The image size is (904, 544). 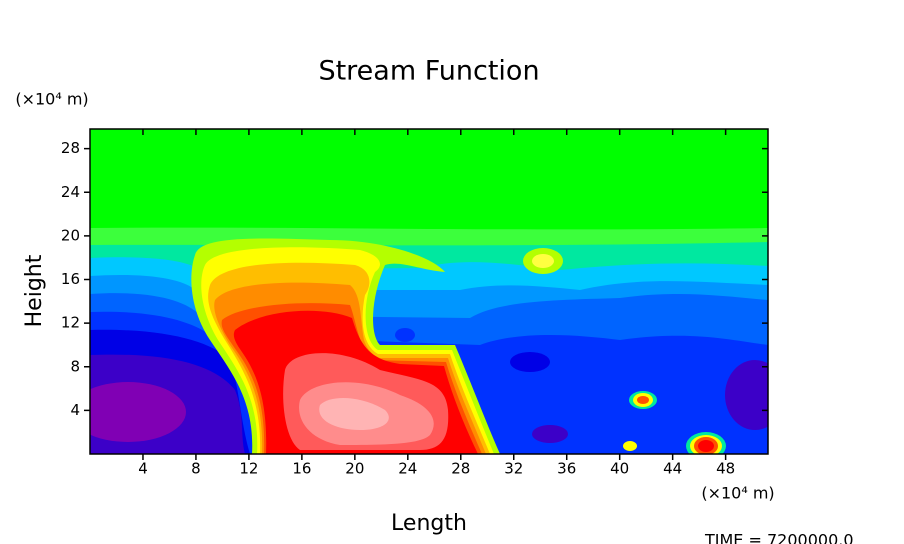 I want to click on x-tick-label: 8, so click(x=196, y=469).